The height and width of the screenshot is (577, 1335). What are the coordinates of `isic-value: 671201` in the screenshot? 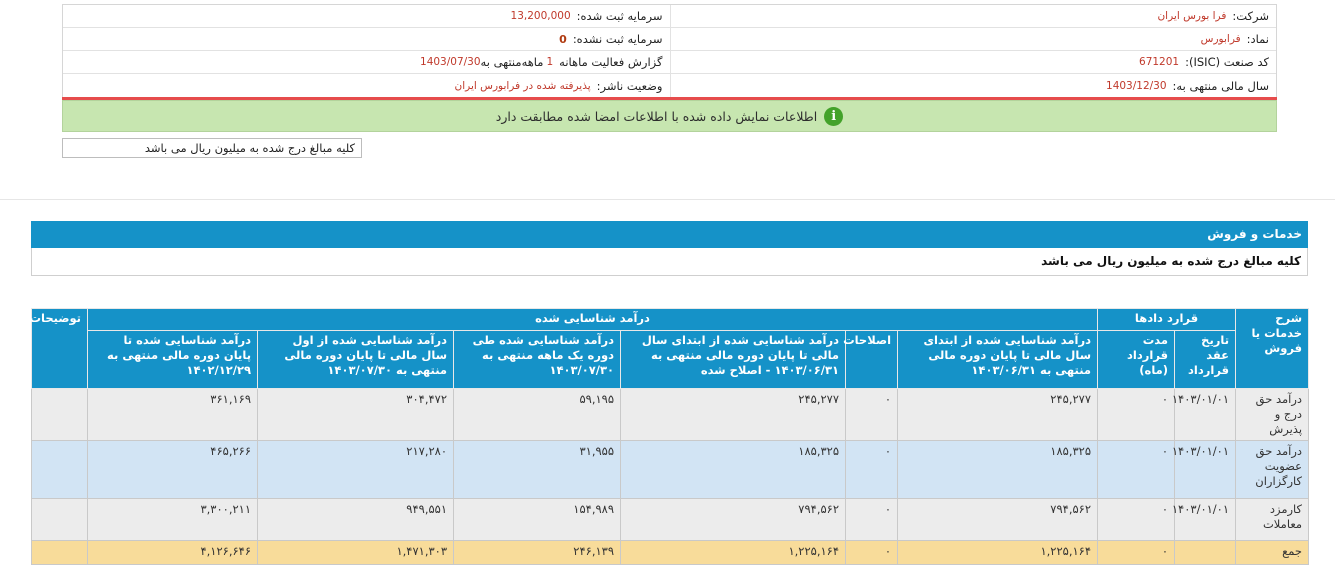 It's located at (1159, 62).